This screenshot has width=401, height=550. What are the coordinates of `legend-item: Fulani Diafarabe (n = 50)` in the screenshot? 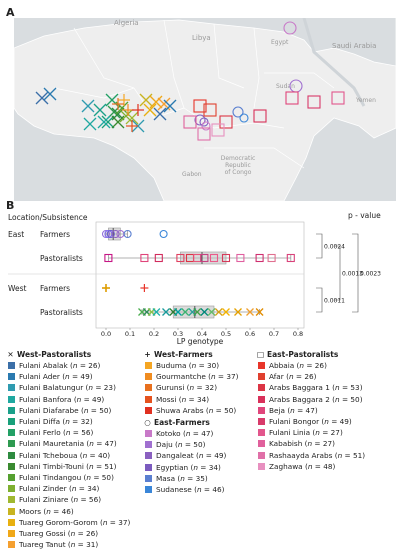 It's located at (59, 411).